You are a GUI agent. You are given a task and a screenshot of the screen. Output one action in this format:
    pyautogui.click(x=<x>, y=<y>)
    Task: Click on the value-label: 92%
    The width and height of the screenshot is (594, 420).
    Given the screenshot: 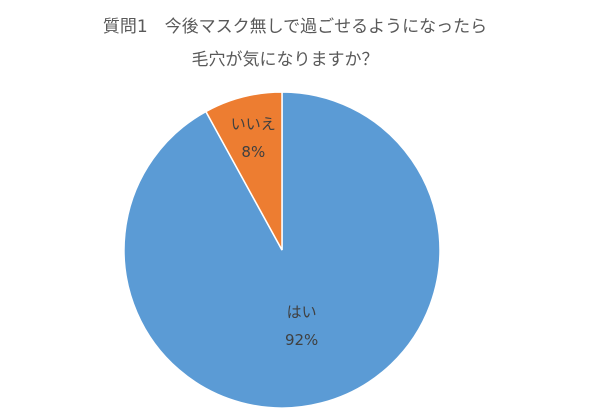 What is the action you would take?
    pyautogui.click(x=301, y=340)
    